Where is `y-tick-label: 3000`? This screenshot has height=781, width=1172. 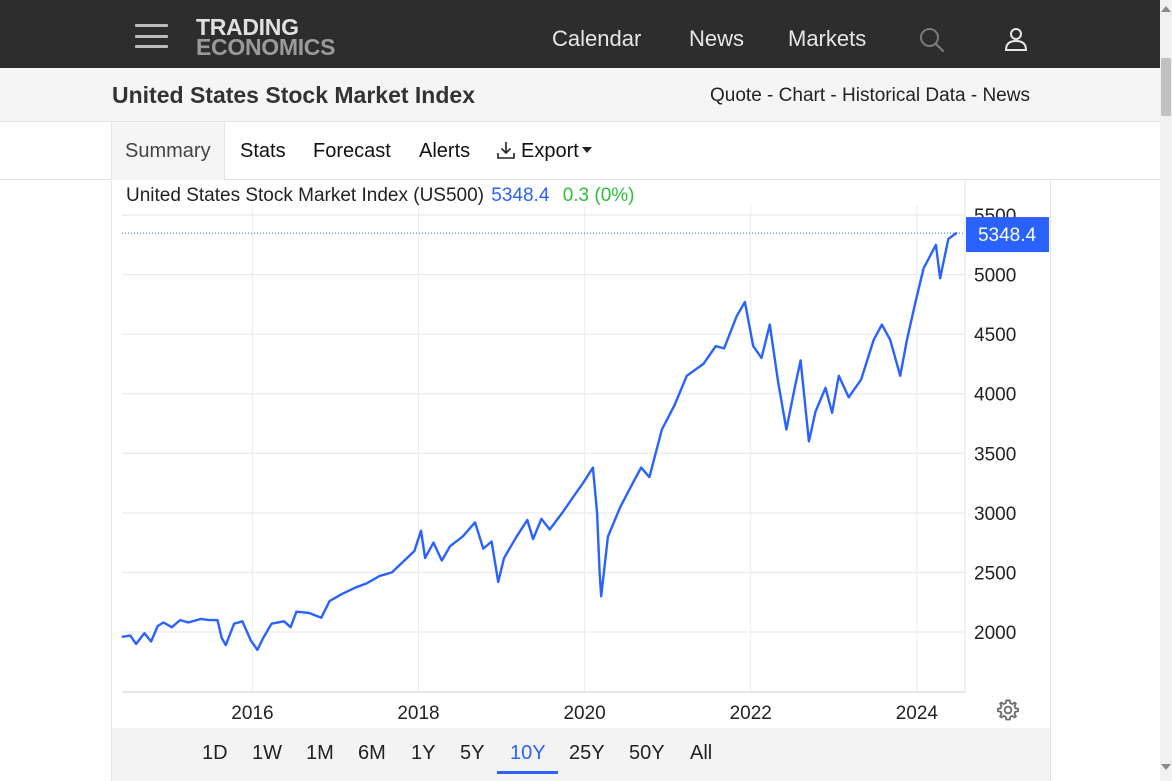
y-tick-label: 3000 is located at coordinates (995, 514).